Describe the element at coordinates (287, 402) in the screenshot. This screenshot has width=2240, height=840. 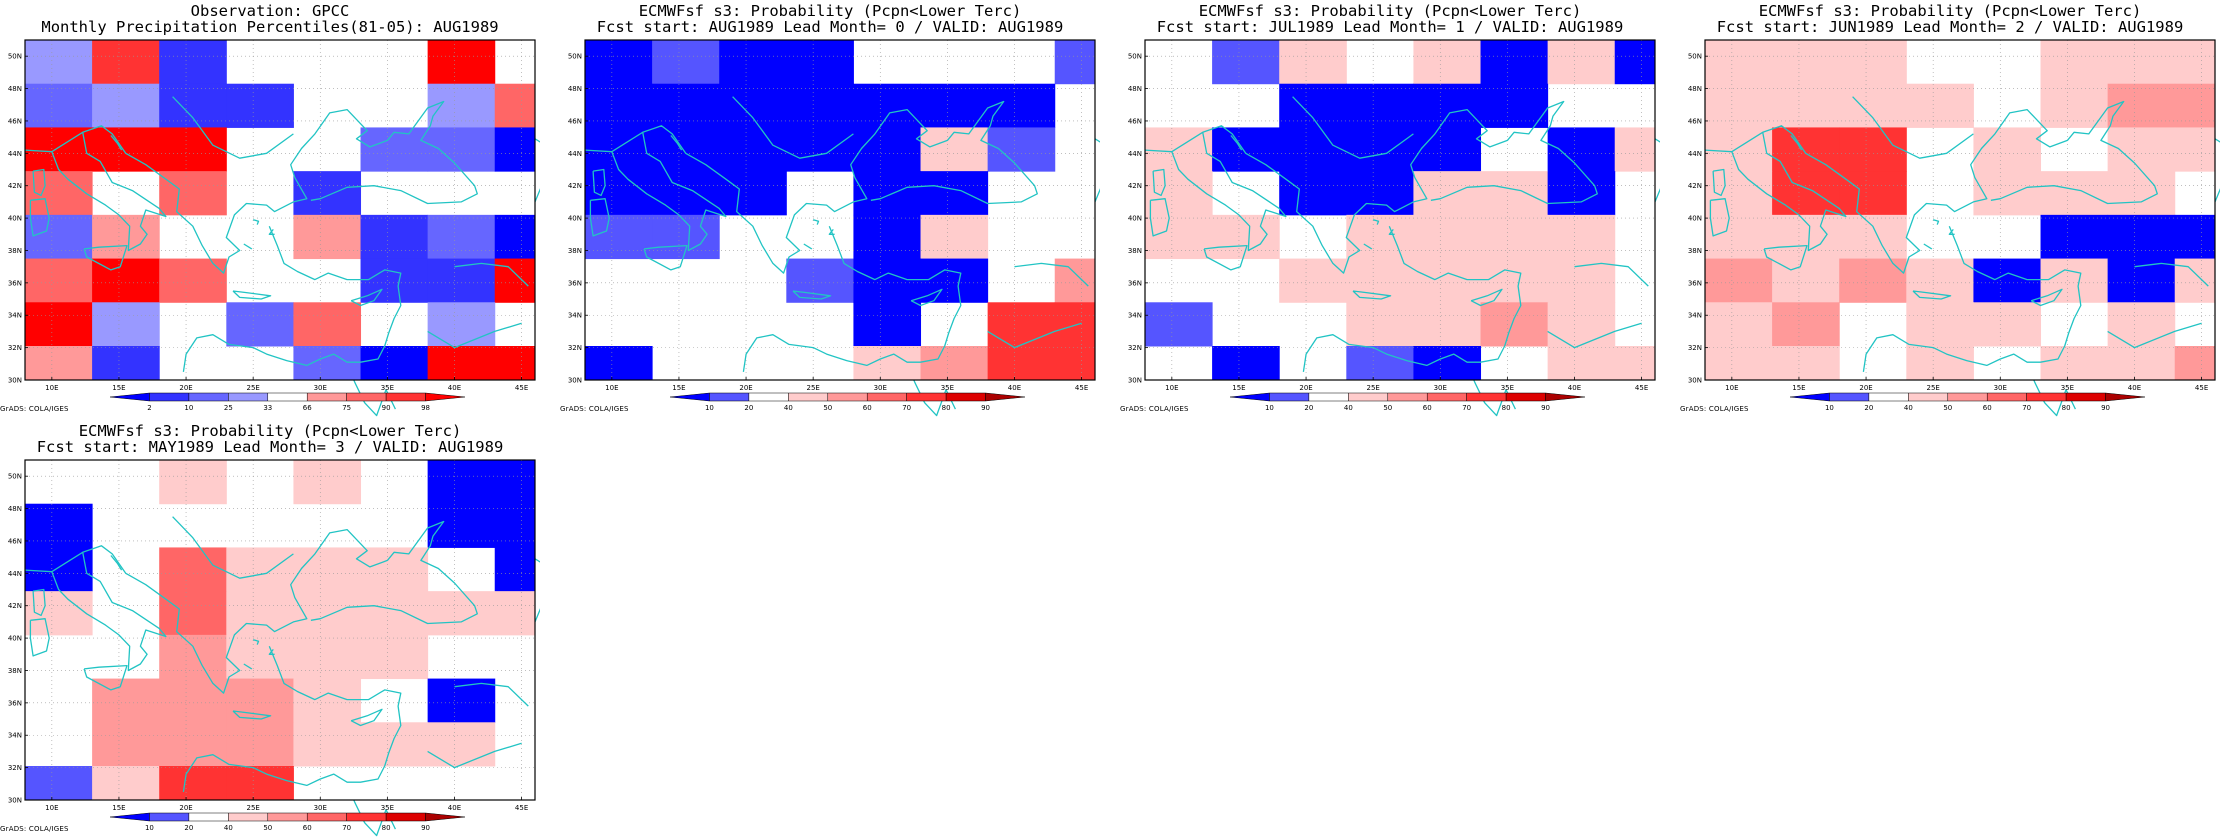
I see `colorbar: 2 10 25 33 66 75 90 98` at that location.